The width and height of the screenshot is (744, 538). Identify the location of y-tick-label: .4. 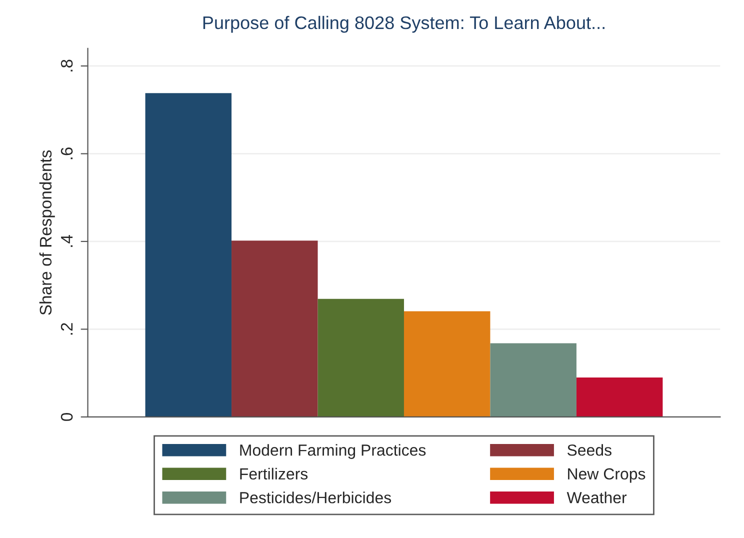
(67, 240).